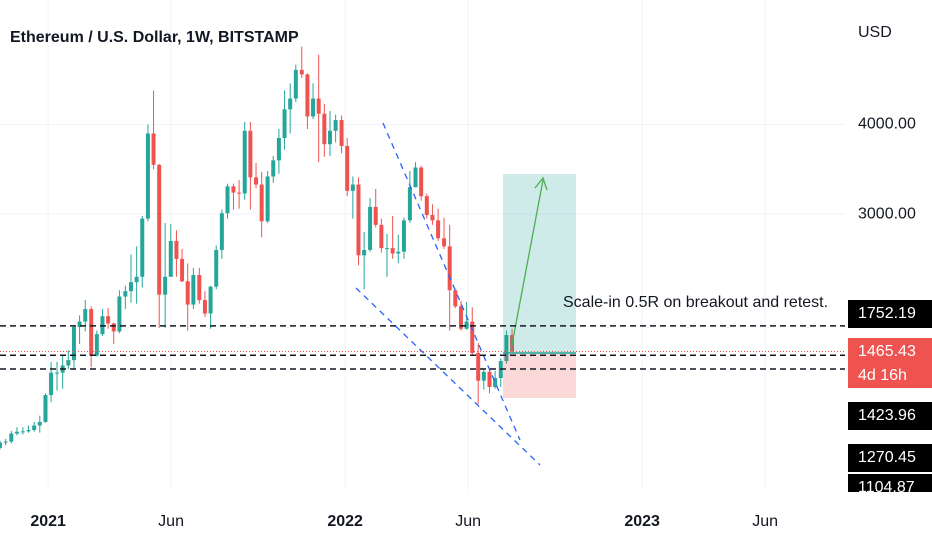 The image size is (932, 550). What do you see at coordinates (882, 375) in the screenshot?
I see `countdown-label: 4d 16h` at bounding box center [882, 375].